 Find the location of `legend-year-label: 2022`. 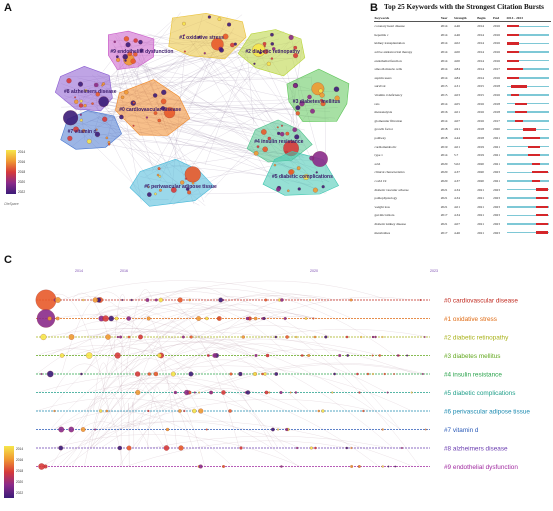

legend-year-label: 2022 is located at coordinates (21, 192).